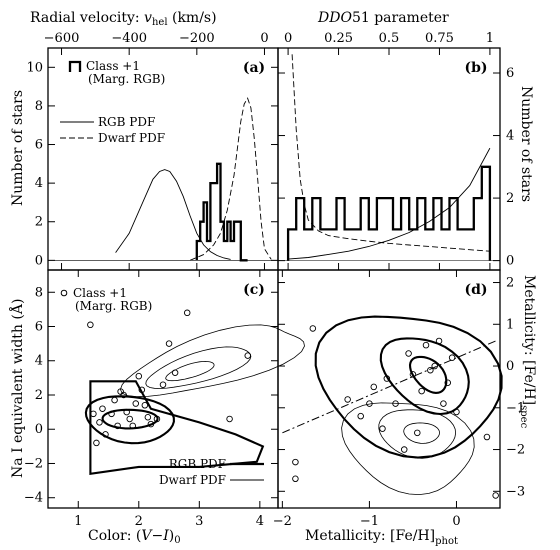 Image resolution: width=560 pixels, height=550 pixels. What do you see at coordinates (192, 480) in the screenshot?
I see `panel-c-legend-dwarf-label: Dwarf PDF` at bounding box center [192, 480].